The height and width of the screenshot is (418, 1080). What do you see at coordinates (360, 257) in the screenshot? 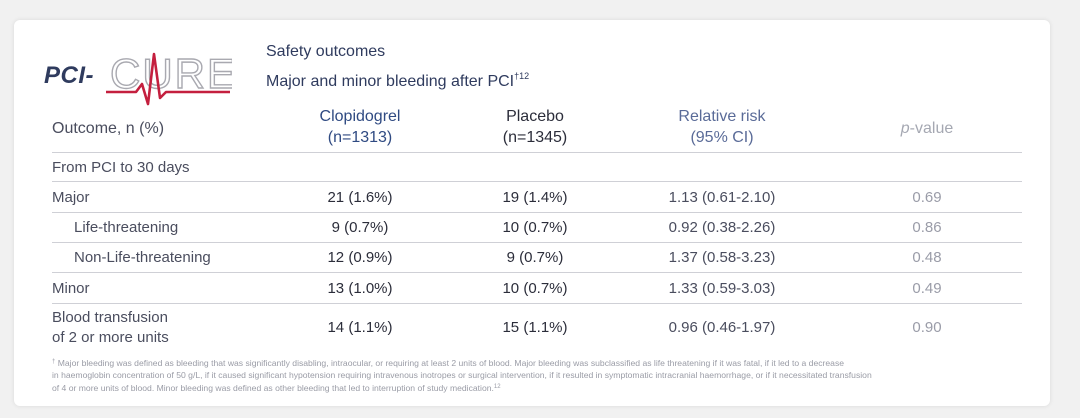
I see `clopidogrel-value: 12 (0.9%)` at bounding box center [360, 257].